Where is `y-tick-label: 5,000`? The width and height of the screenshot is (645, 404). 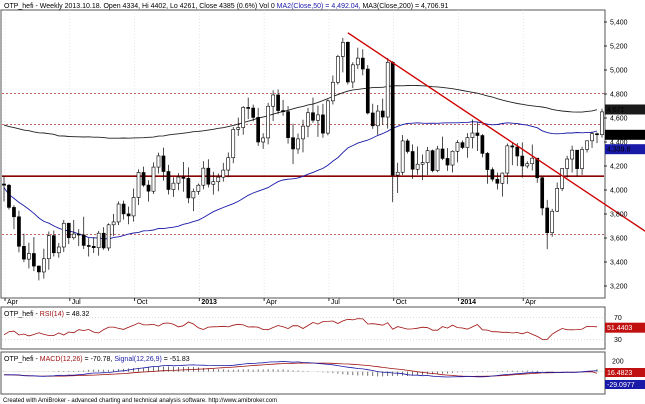
y-tick-label: 5,000 is located at coordinates (619, 71).